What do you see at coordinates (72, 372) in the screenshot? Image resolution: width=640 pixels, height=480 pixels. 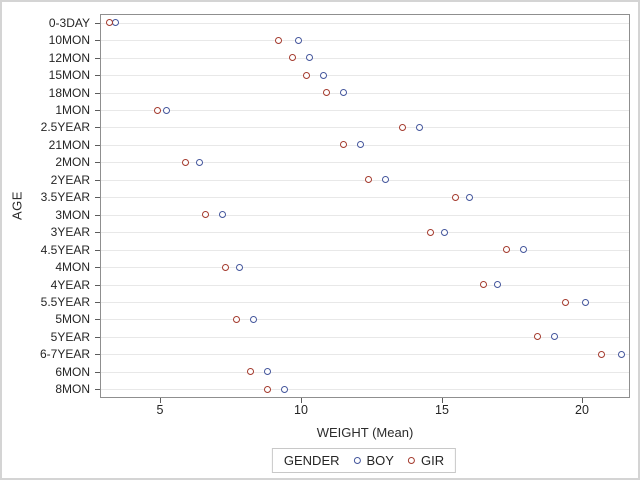 I see `y-tick-label: 6MON` at bounding box center [72, 372].